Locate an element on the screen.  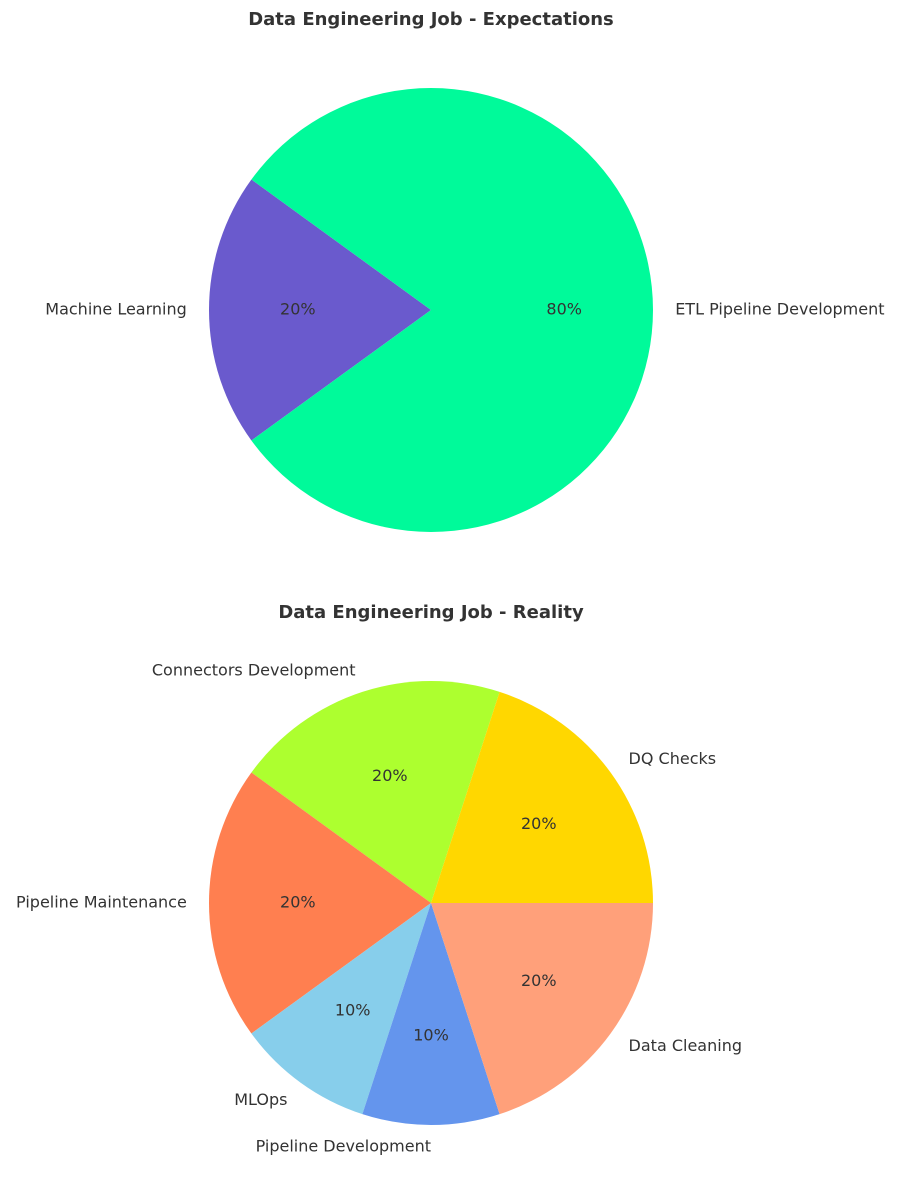
pie-slice-dq-checks is located at coordinates (542, 797).